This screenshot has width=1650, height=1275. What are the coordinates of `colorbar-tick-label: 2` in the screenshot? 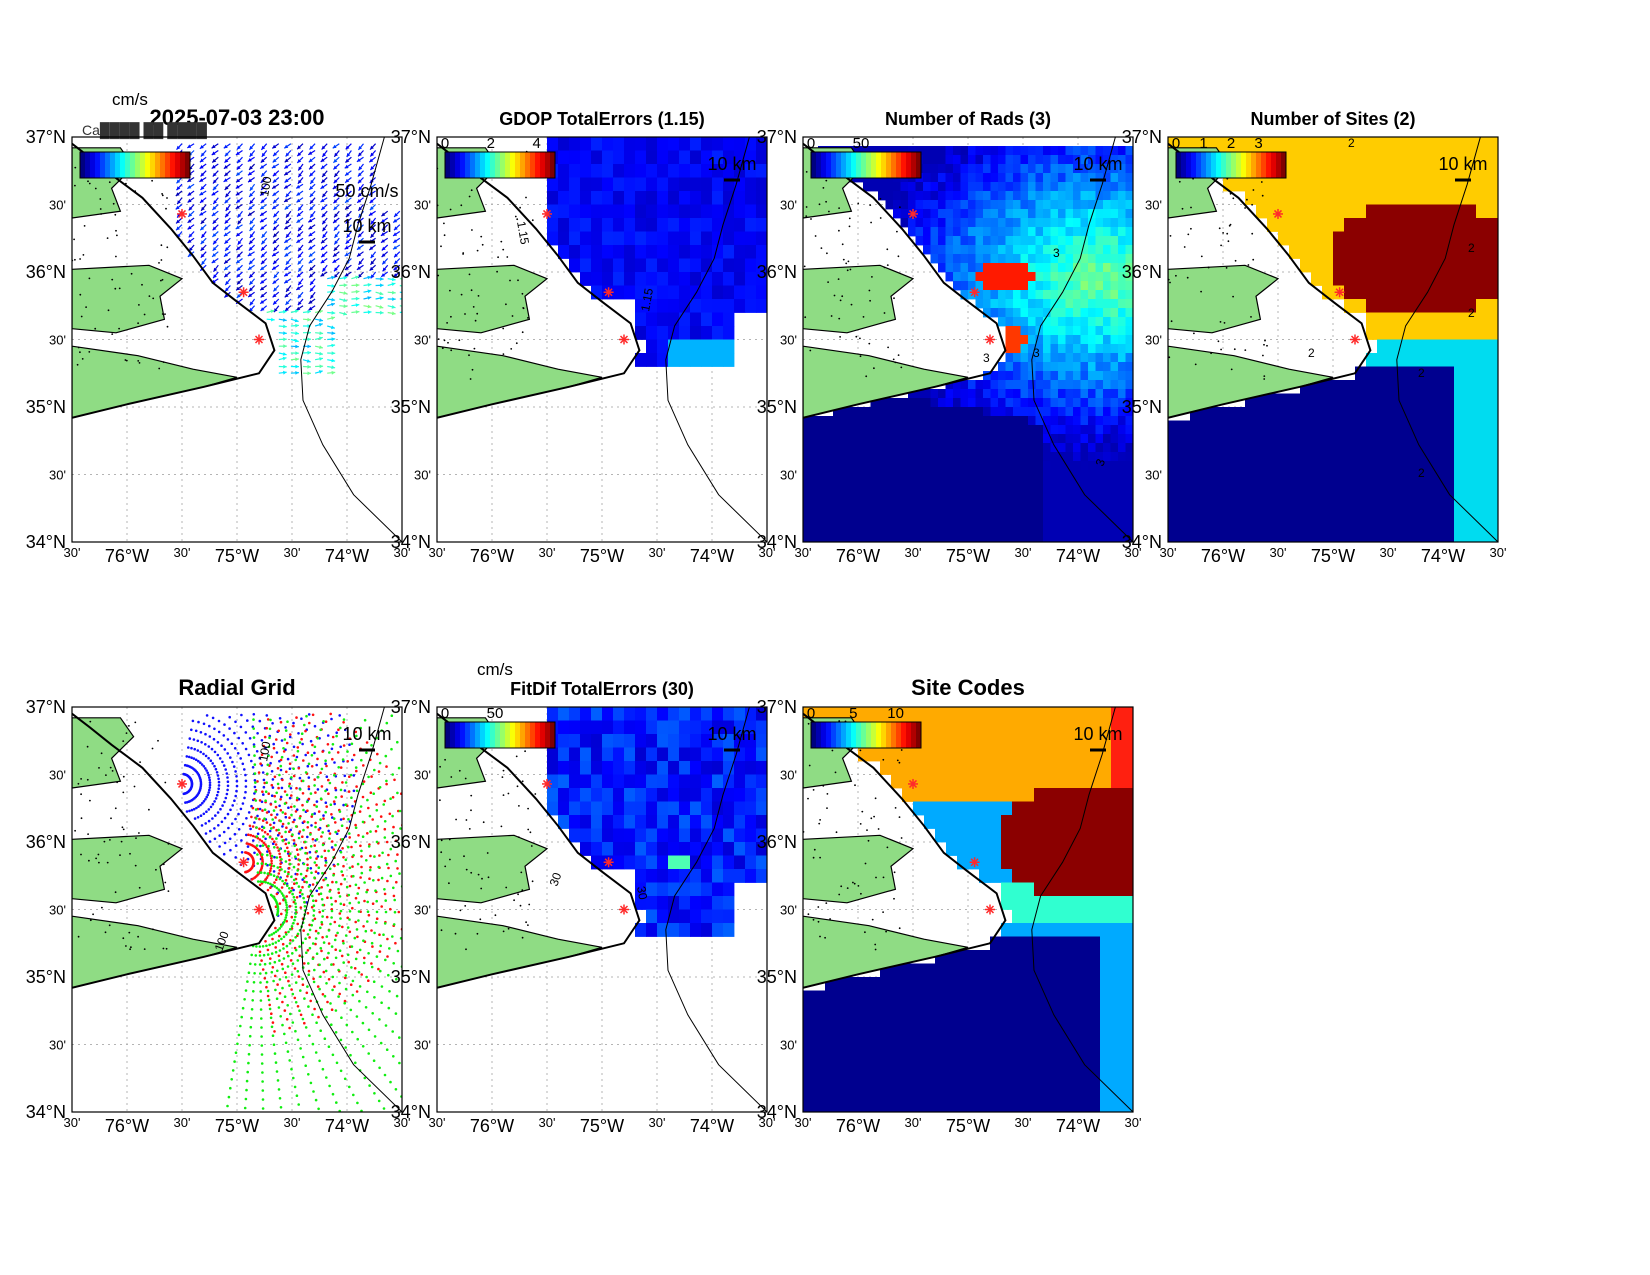 It's located at (491, 143).